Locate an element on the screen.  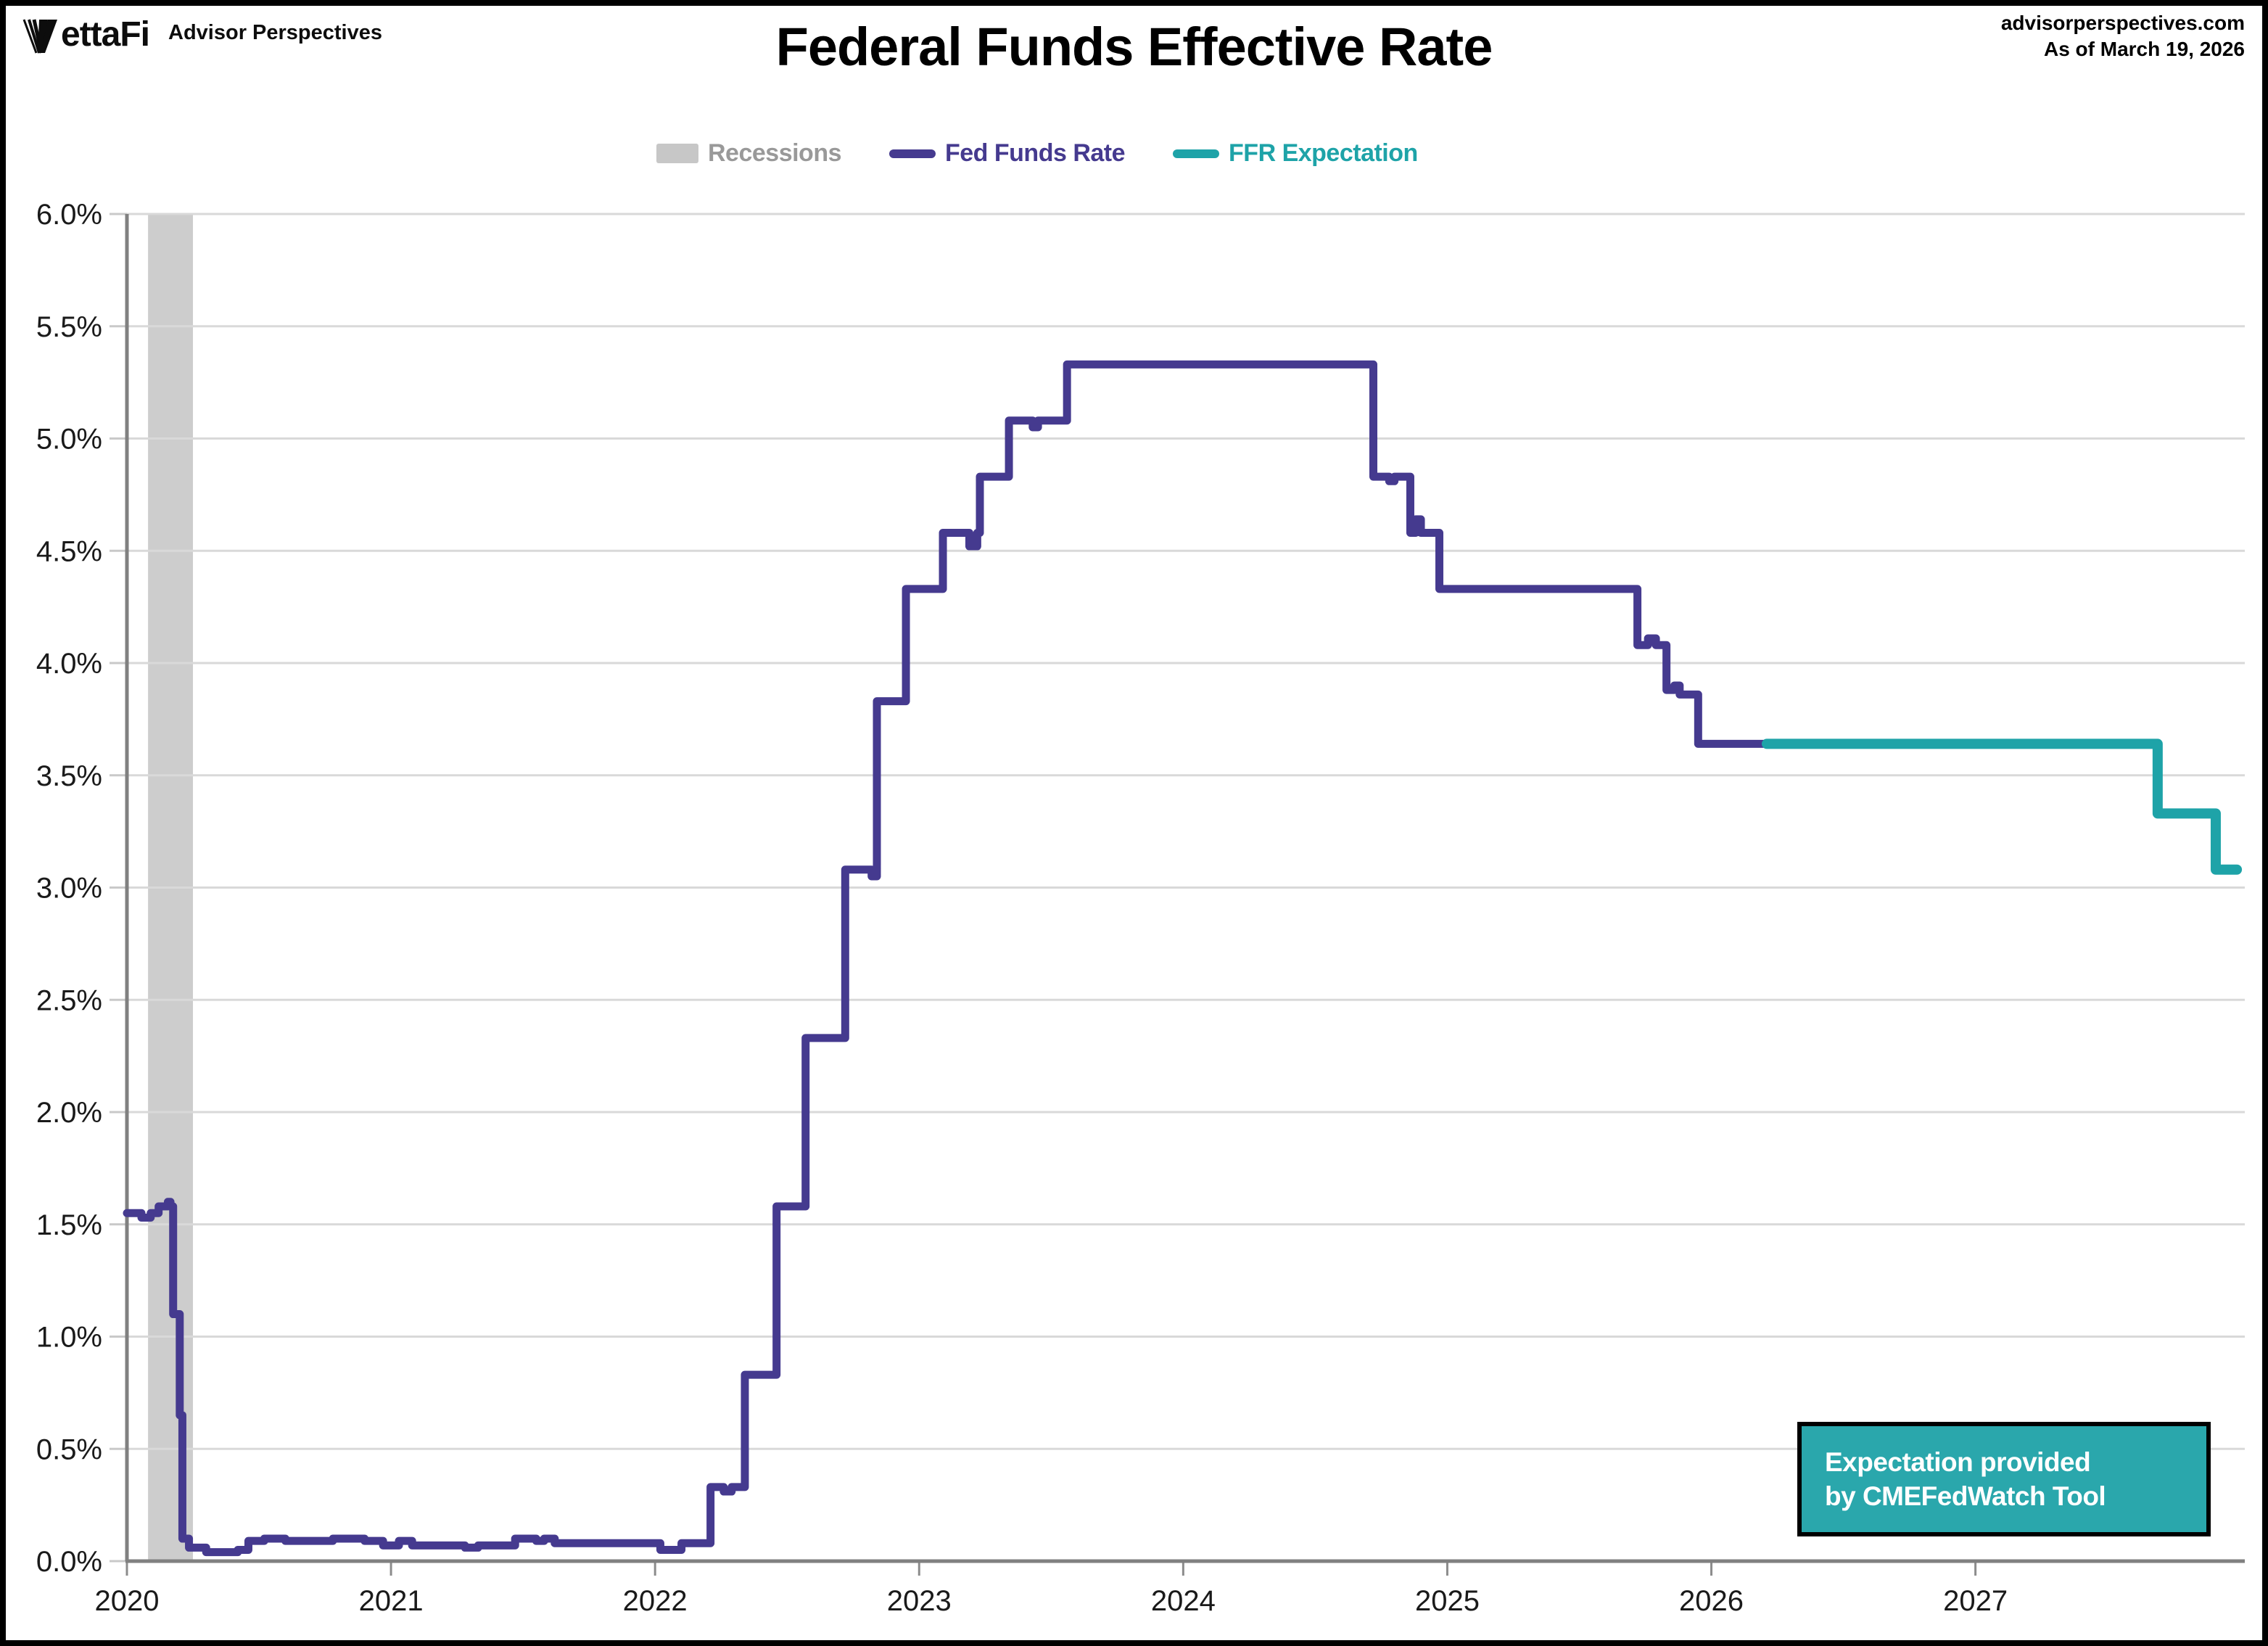
advisor-perspectives-label: Advisor Perspectives is located at coordinates (275, 32).